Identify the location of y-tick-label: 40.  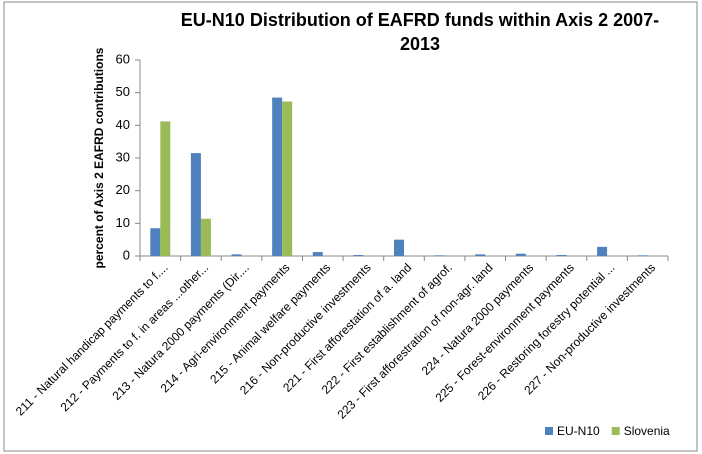
(123, 124).